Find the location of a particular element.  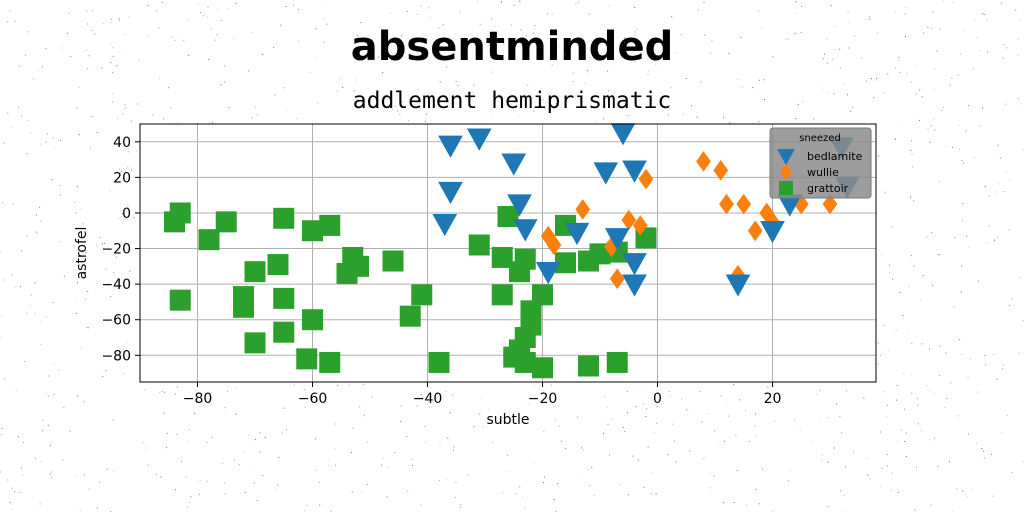

legend-marker-wullie is located at coordinates (786, 172).